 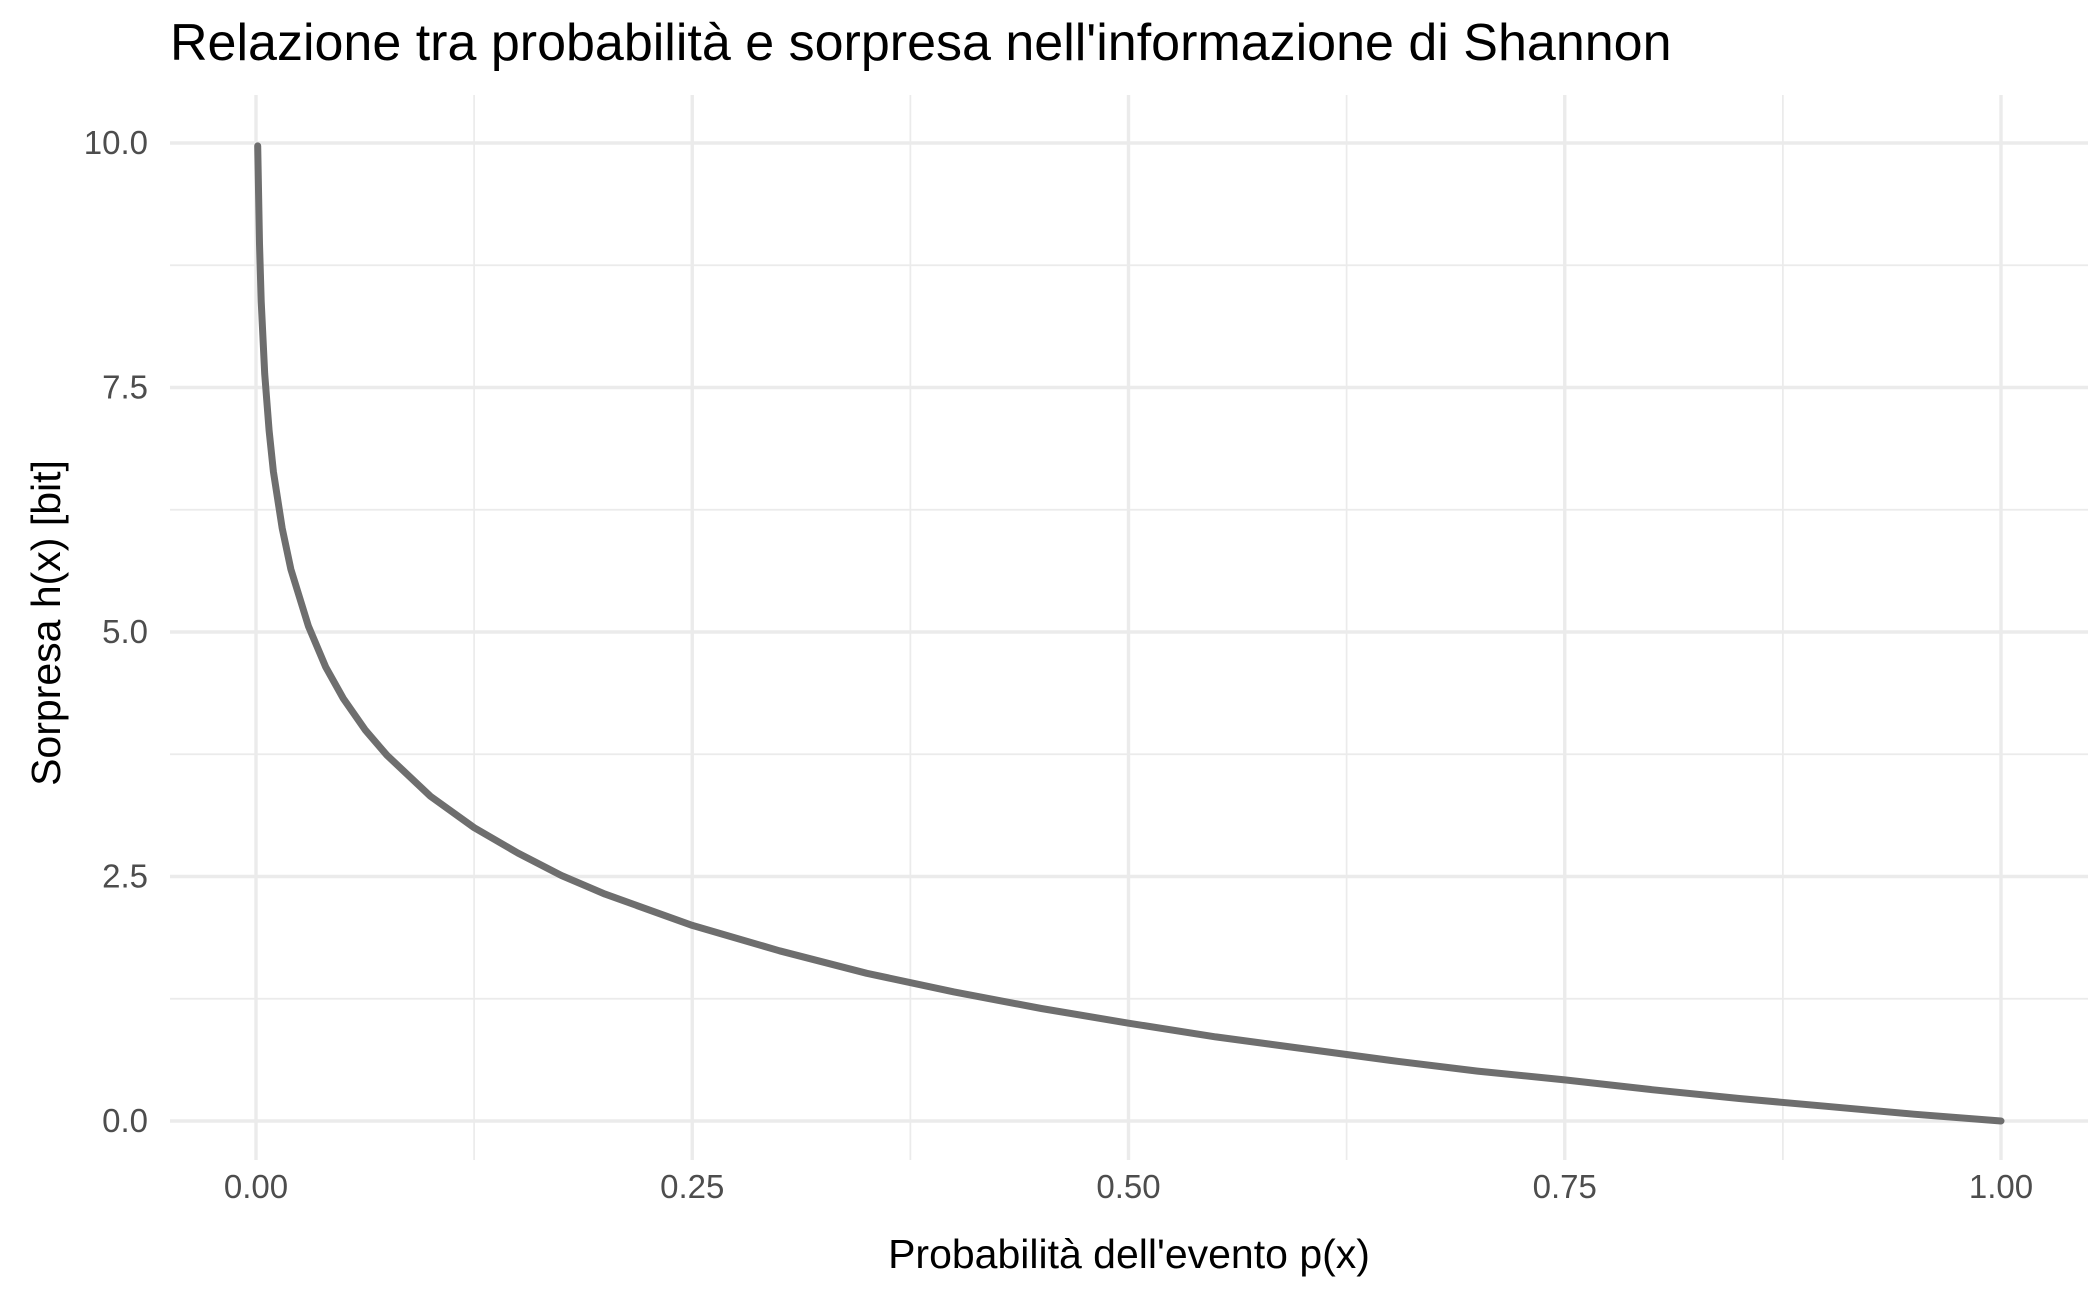 What do you see at coordinates (125, 1120) in the screenshot?
I see `y-tick-label: 0.0` at bounding box center [125, 1120].